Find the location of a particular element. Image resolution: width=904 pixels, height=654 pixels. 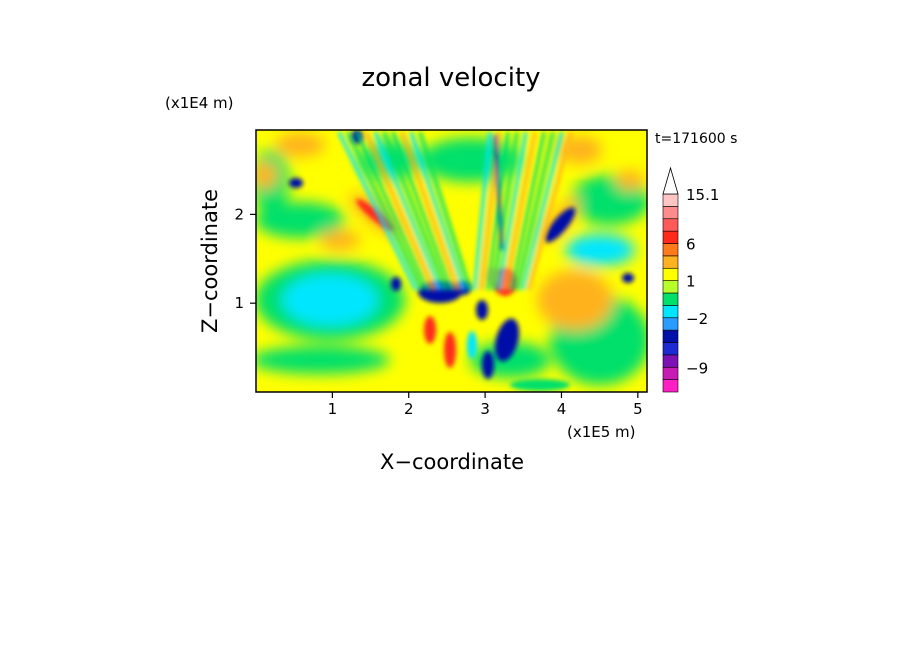

y-tick-label: 1 is located at coordinates (239, 303).